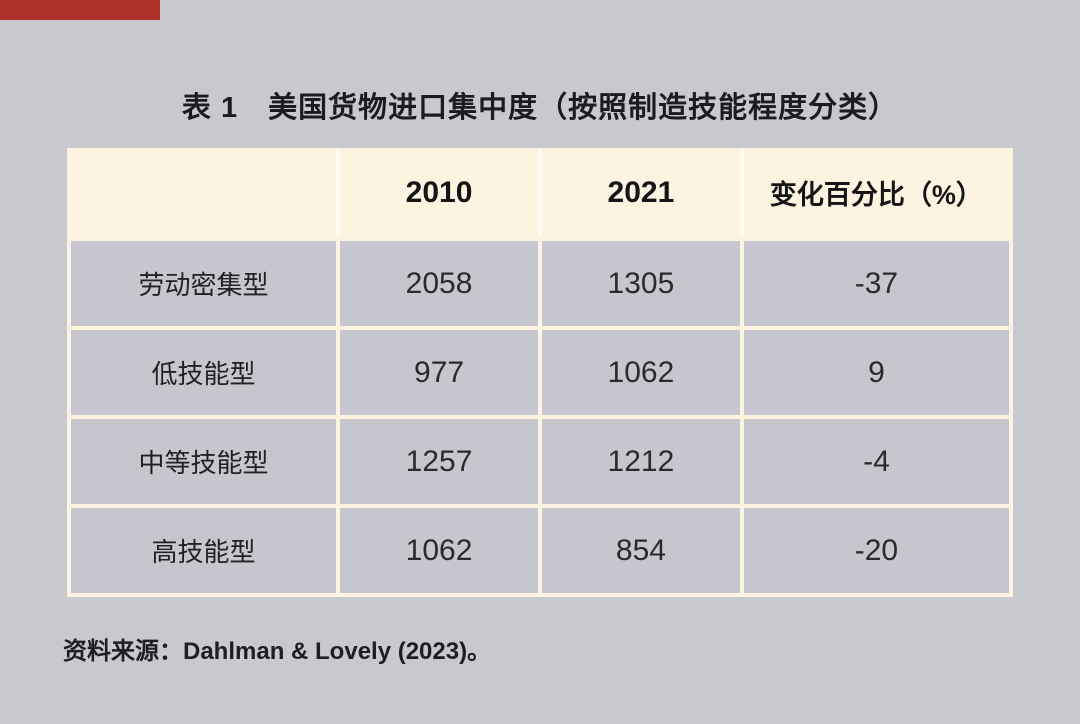 This screenshot has height=724, width=1080. What do you see at coordinates (439, 283) in the screenshot?
I see `cell-2010: 2058` at bounding box center [439, 283].